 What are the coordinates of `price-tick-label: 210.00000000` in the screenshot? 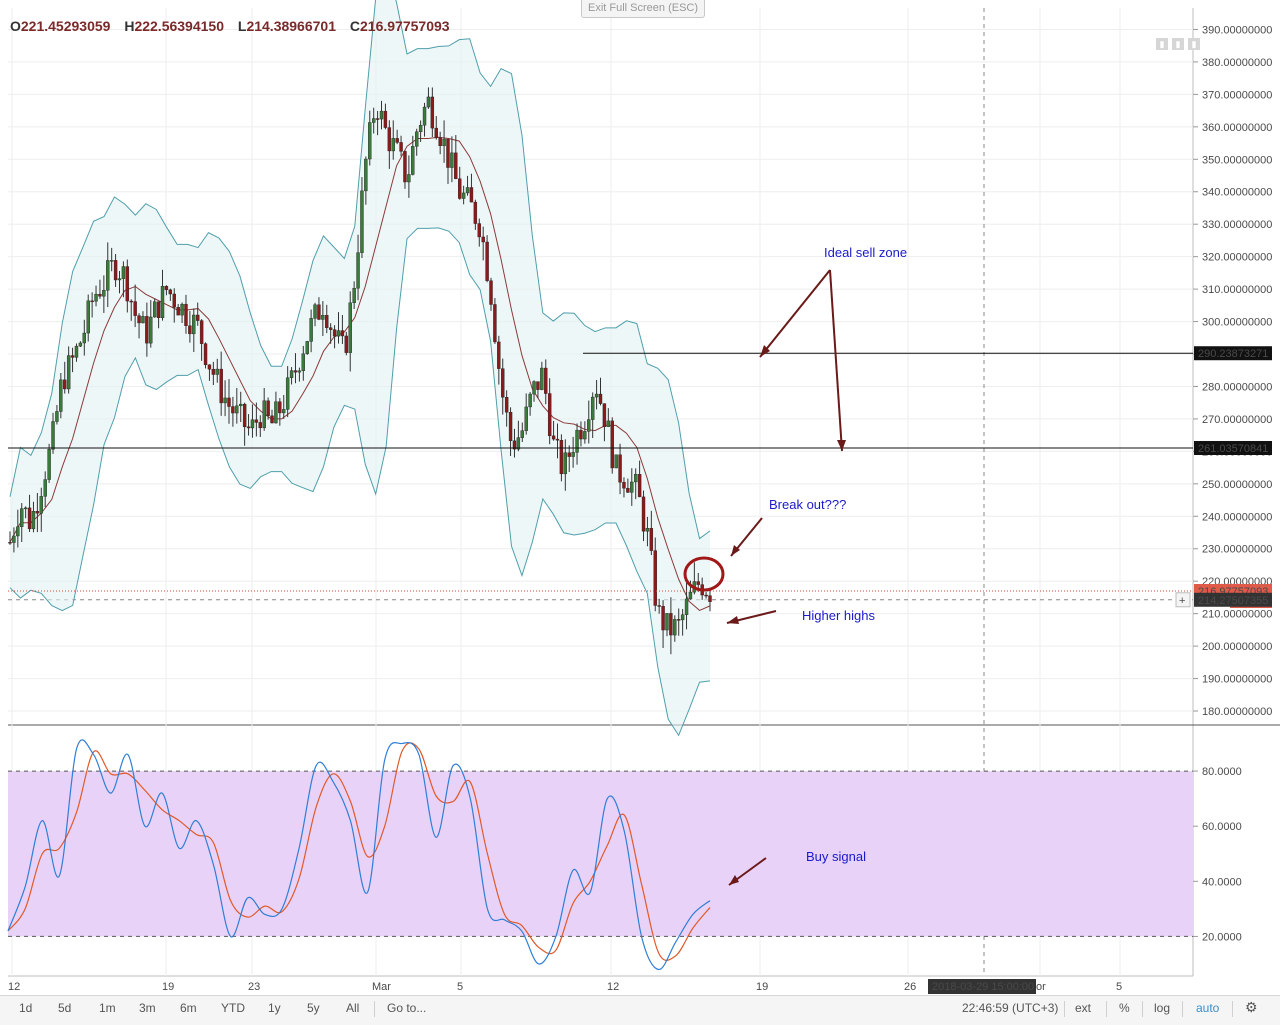 It's located at (1237, 615).